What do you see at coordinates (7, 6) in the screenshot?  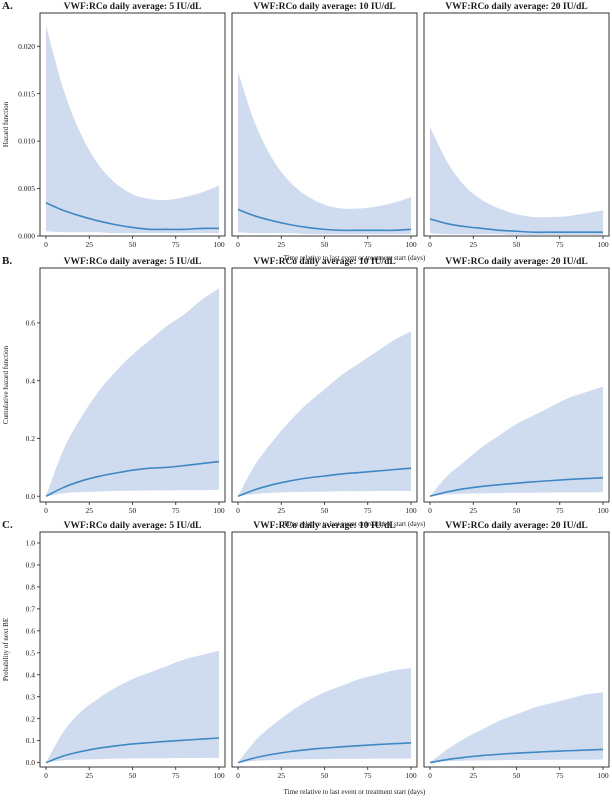 I see `row-label: A.` at bounding box center [7, 6].